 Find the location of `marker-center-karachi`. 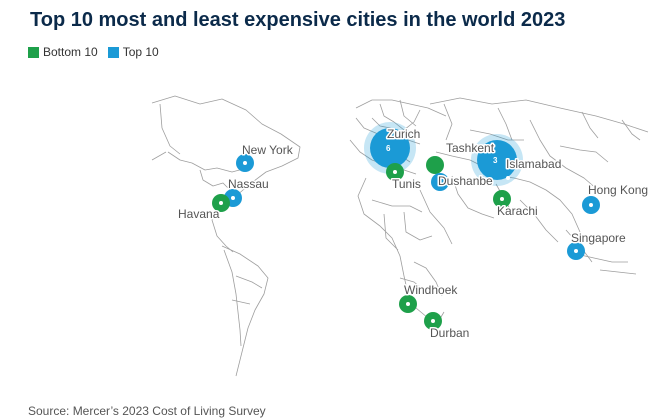

marker-center-karachi is located at coordinates (502, 199).